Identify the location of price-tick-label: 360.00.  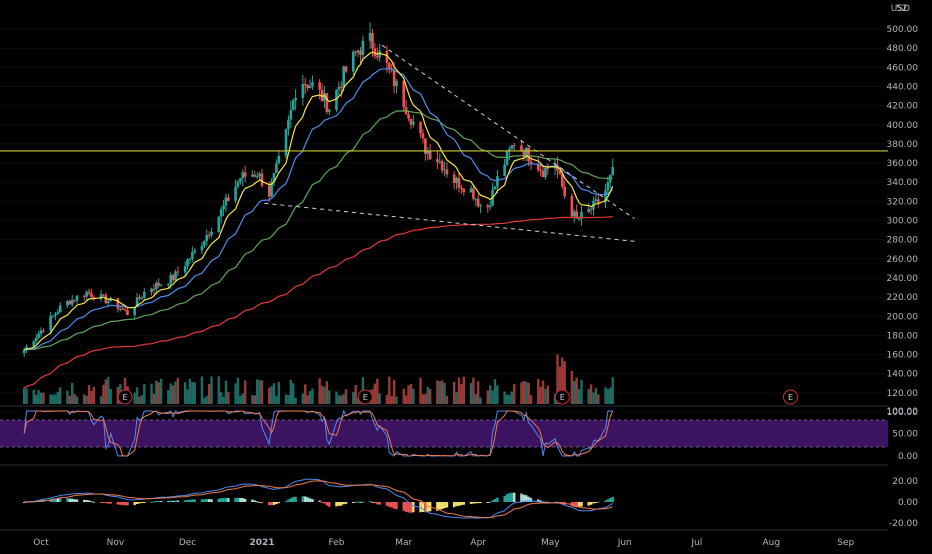
(903, 164).